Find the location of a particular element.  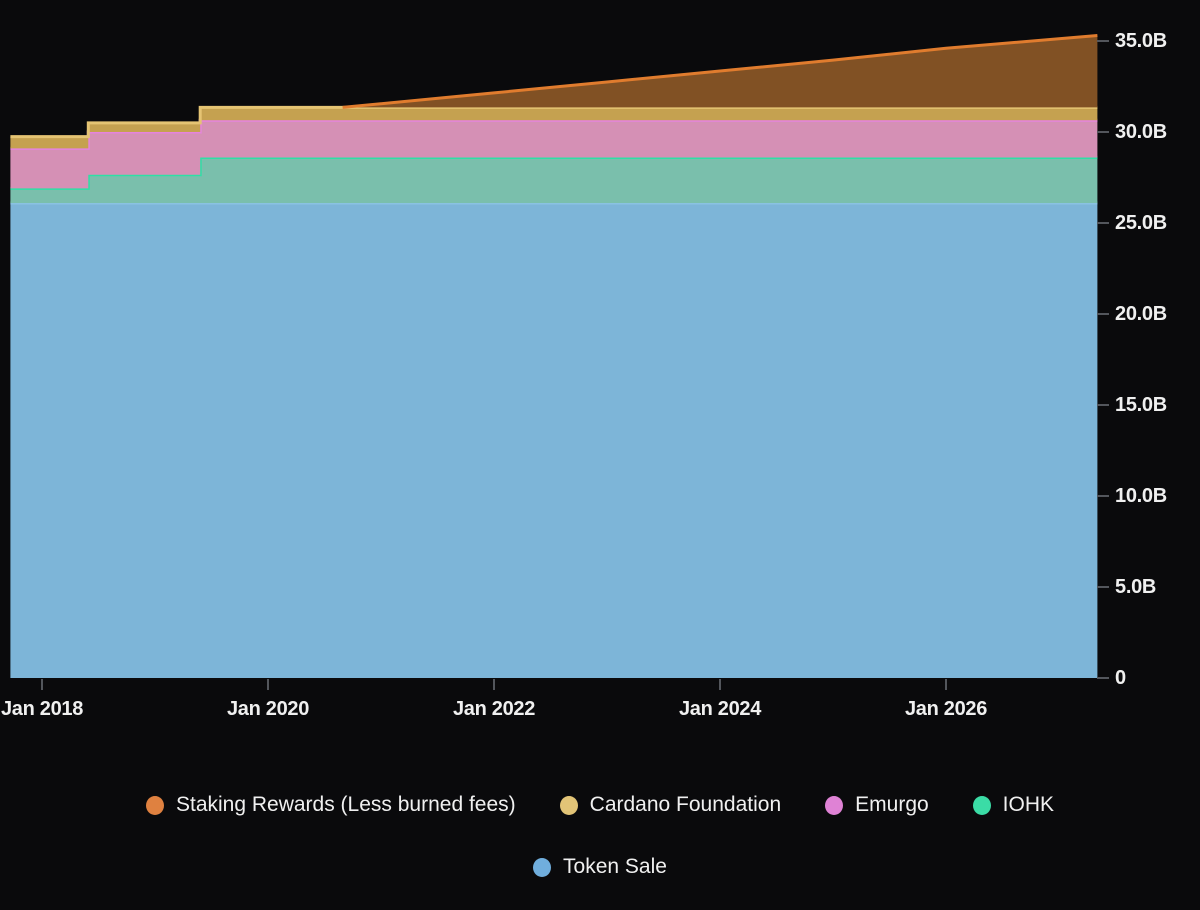

legend-item-cardano-foundation: Cardano Foundation is located at coordinates (670, 805).